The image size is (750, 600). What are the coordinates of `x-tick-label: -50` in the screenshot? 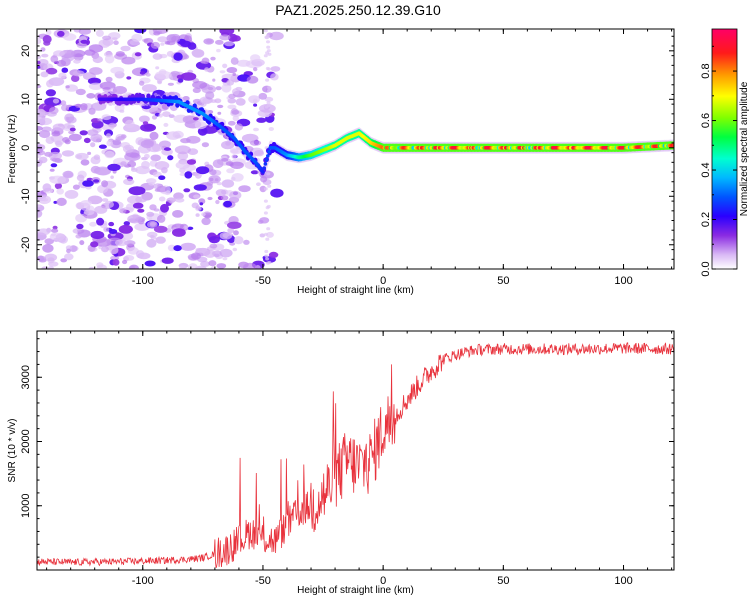 It's located at (263, 281).